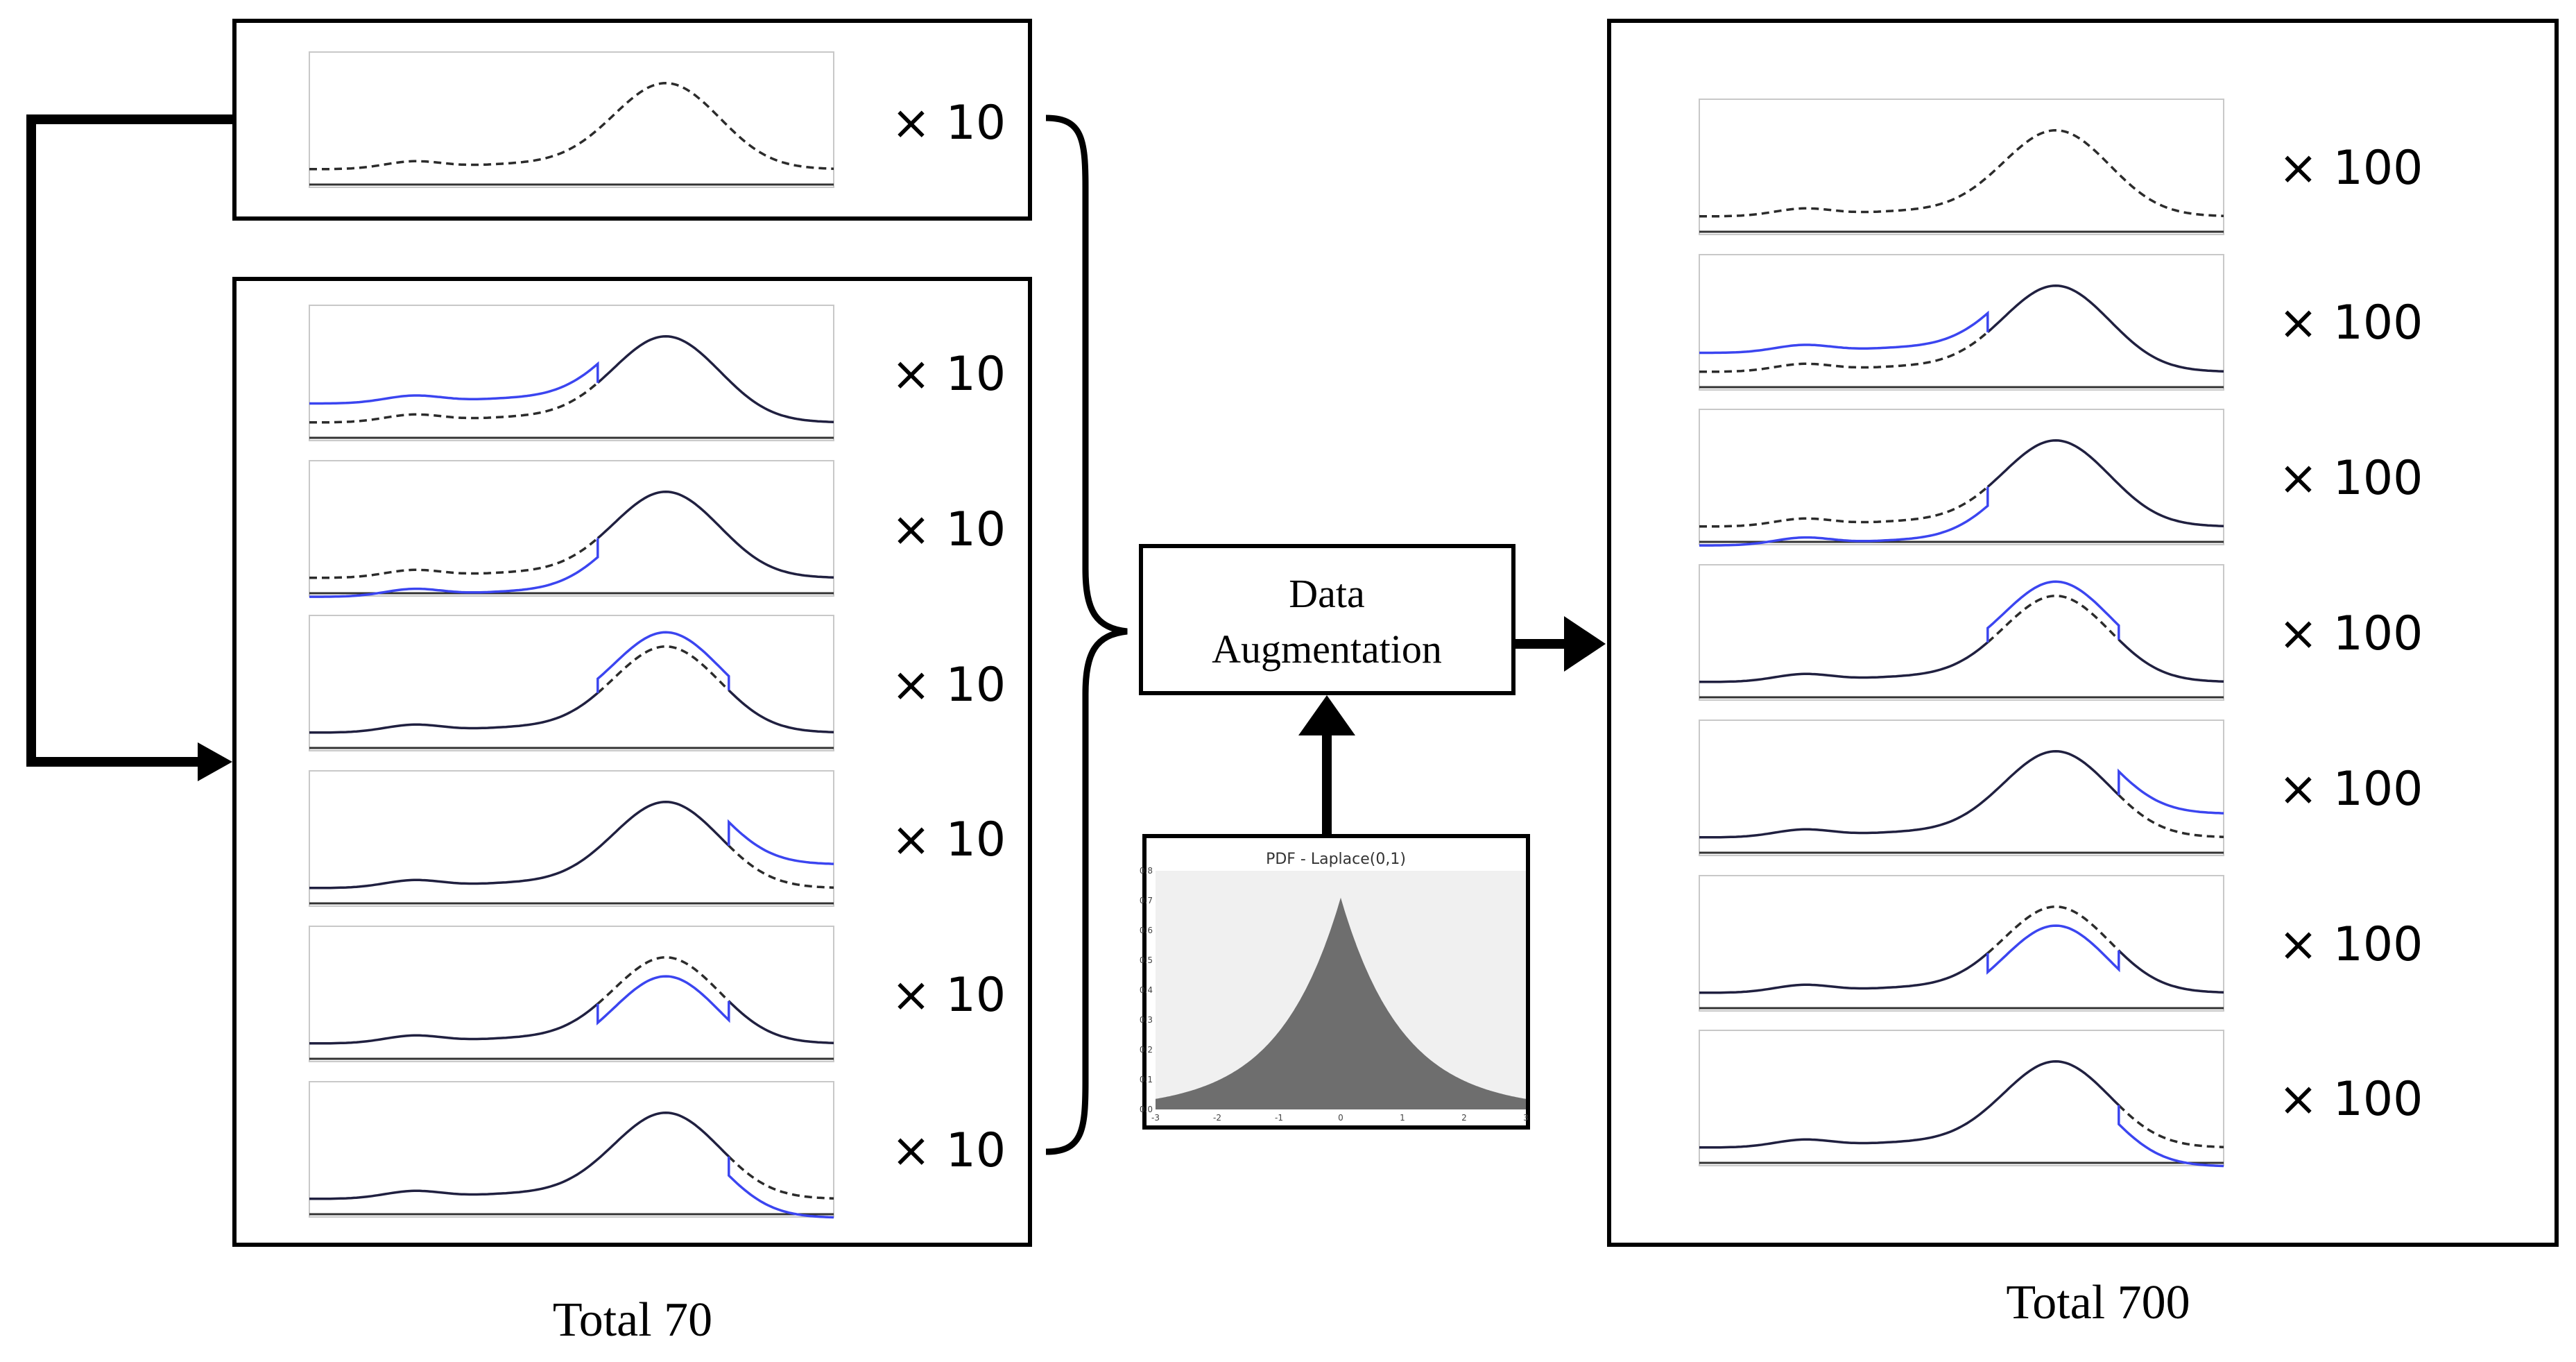 This screenshot has height=1362, width=2576. I want to click on pdf-x-tick: 0, so click(1340, 1118).